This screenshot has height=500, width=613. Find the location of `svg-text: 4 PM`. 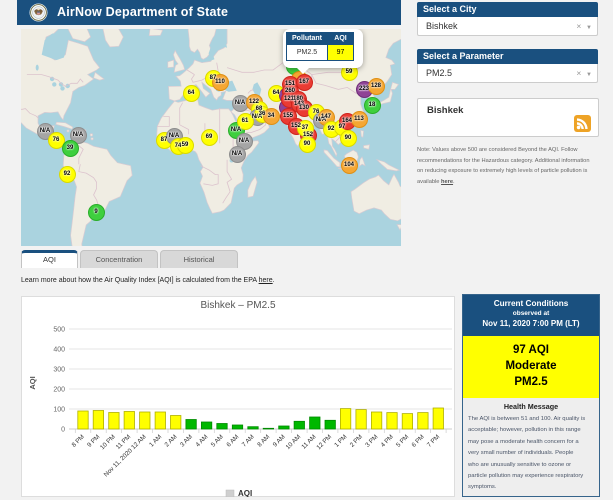

svg-text: 4 PM is located at coordinates (387, 440).